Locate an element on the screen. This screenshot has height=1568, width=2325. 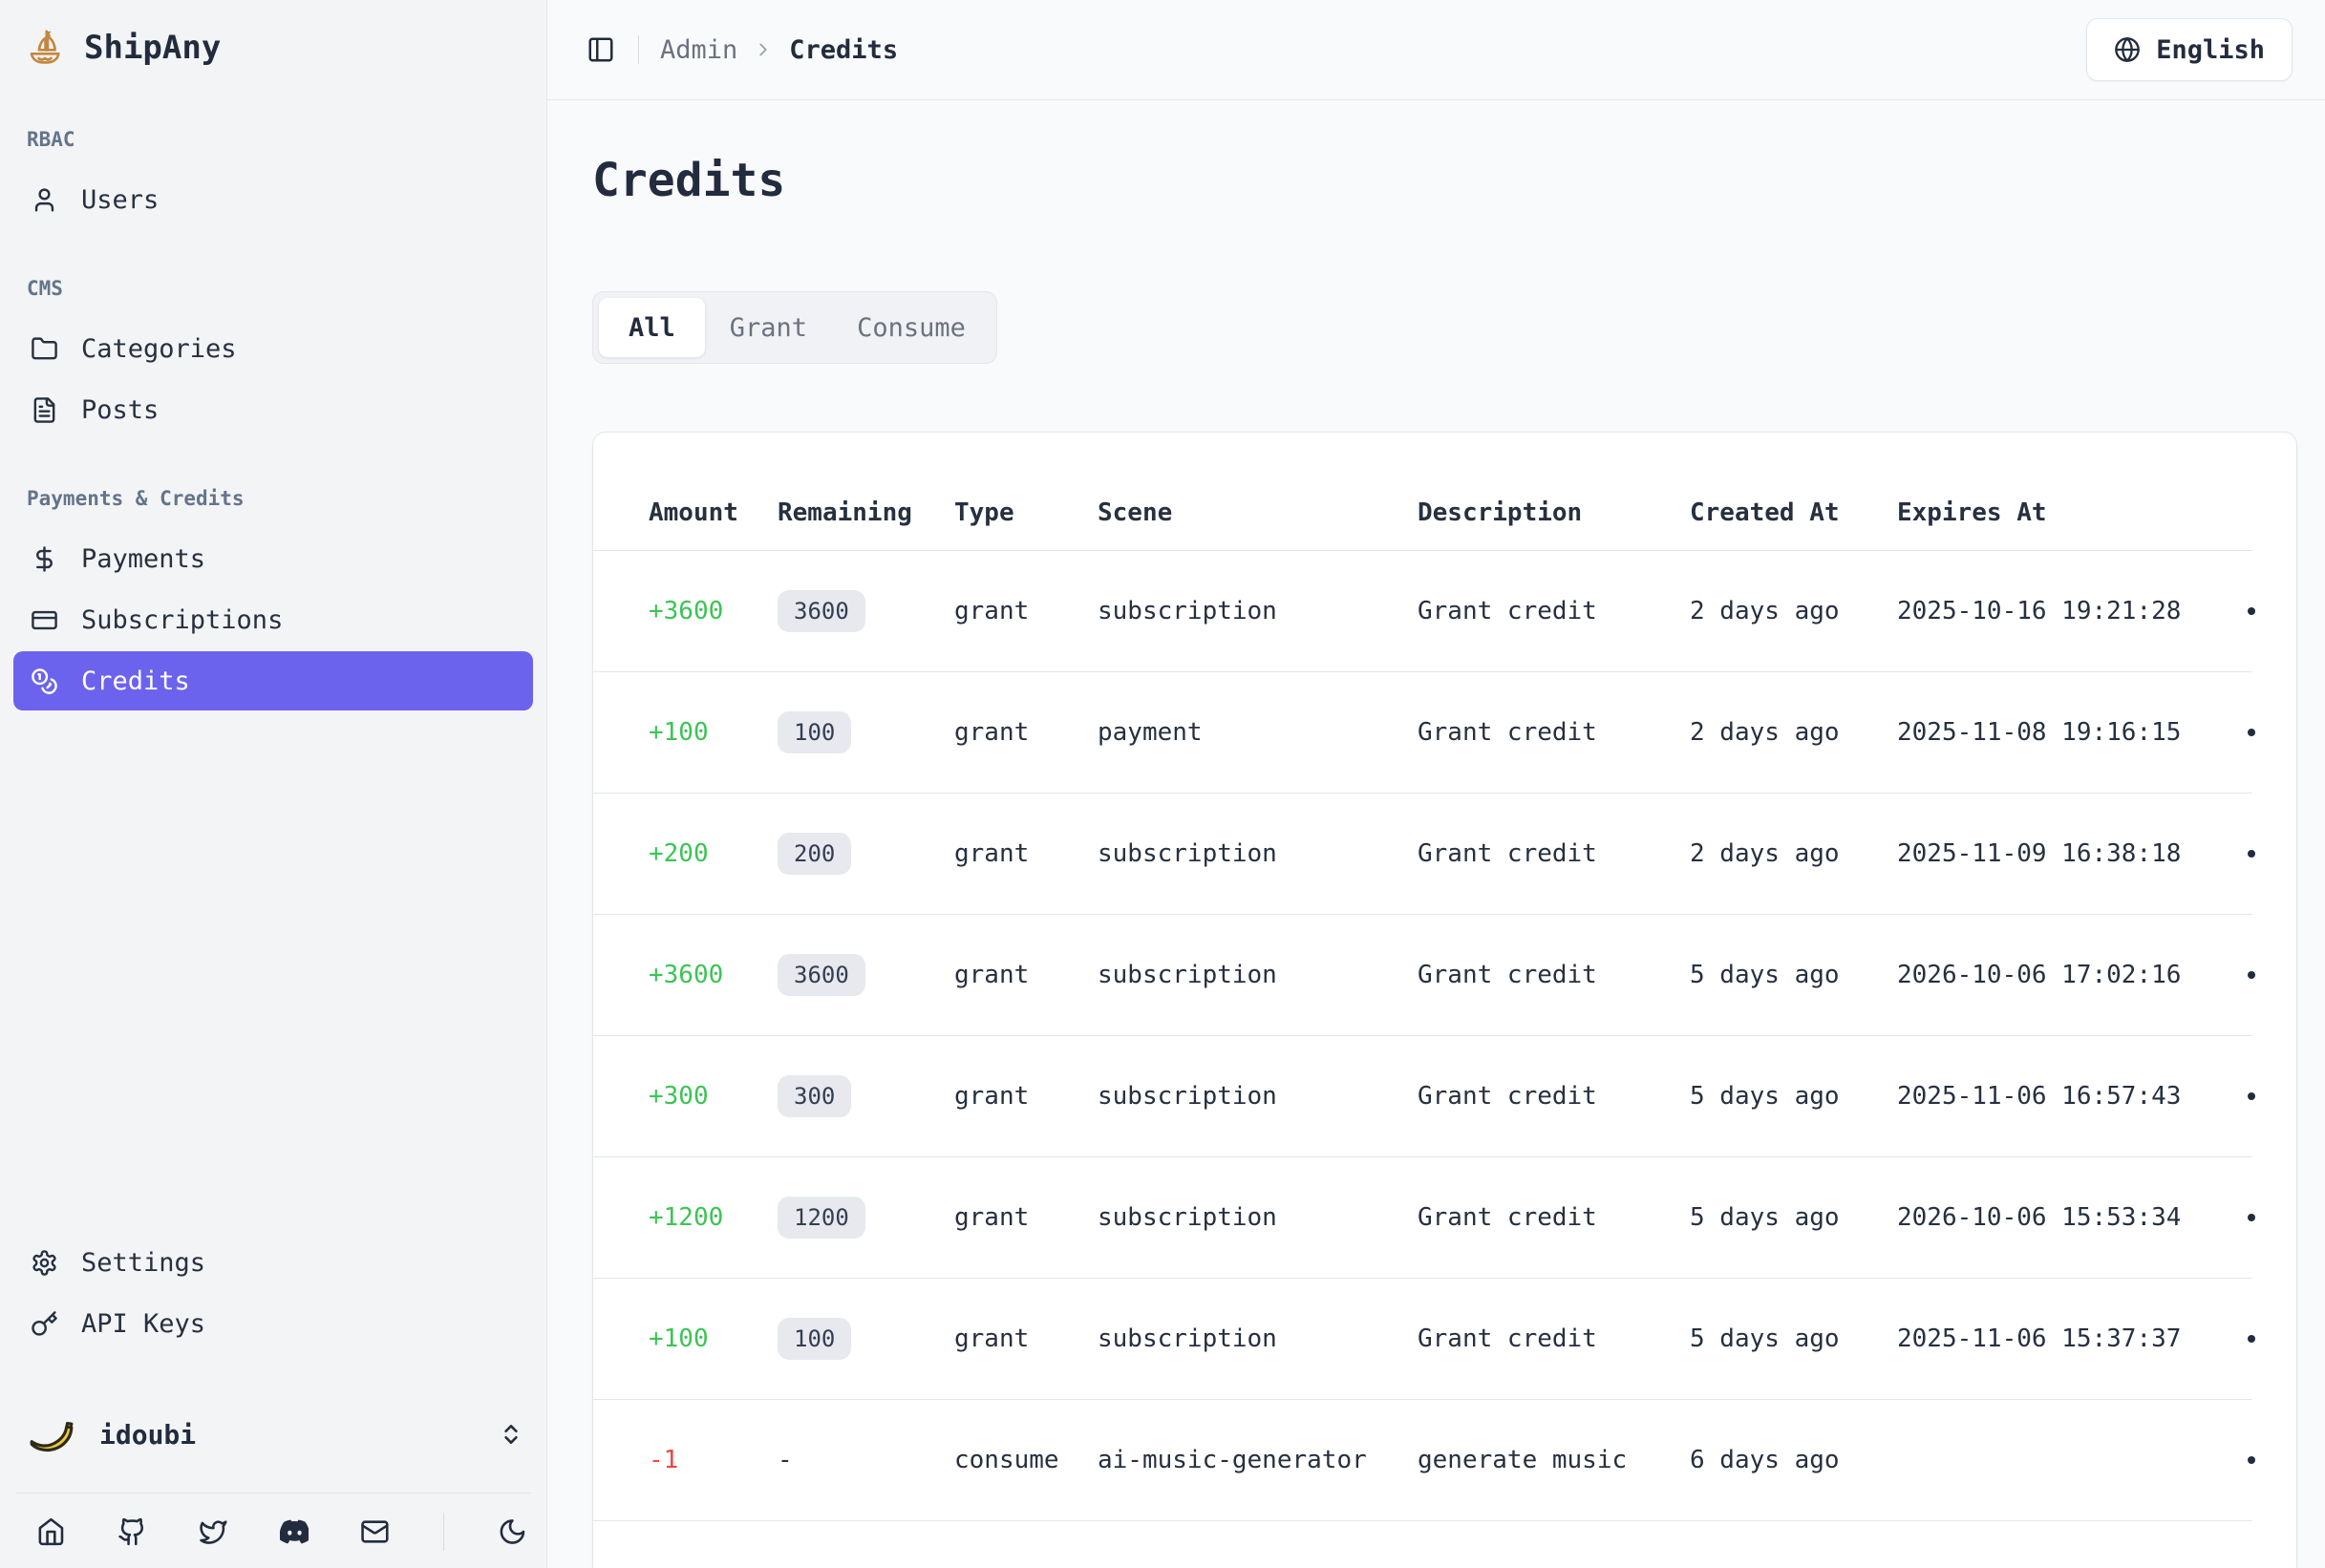
gear-icon is located at coordinates (44, 1262).